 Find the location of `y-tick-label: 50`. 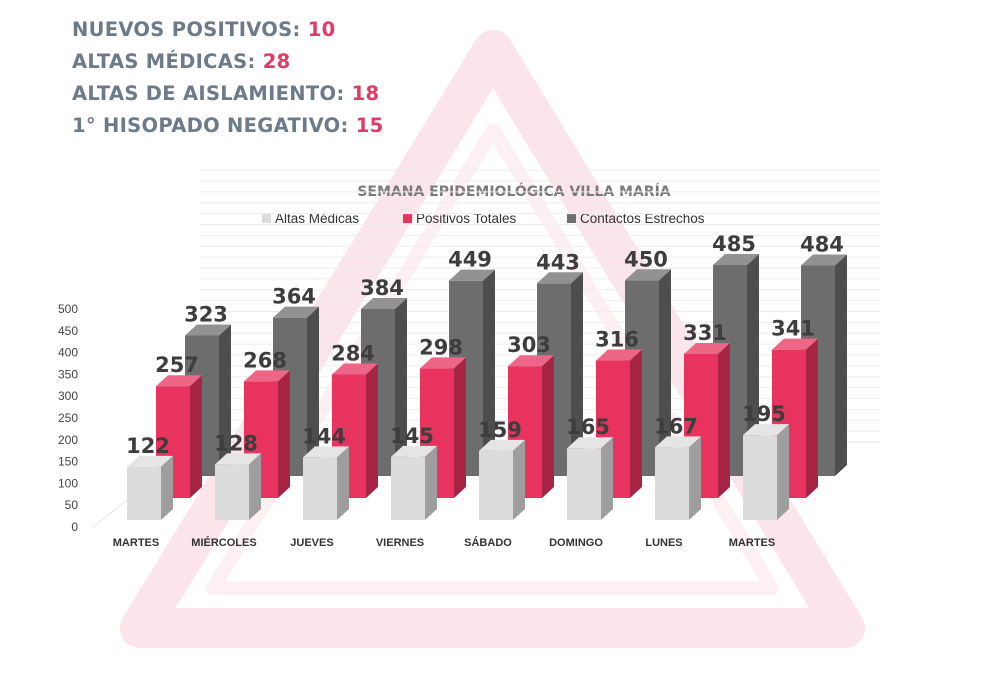

y-tick-label: 50 is located at coordinates (72, 505).